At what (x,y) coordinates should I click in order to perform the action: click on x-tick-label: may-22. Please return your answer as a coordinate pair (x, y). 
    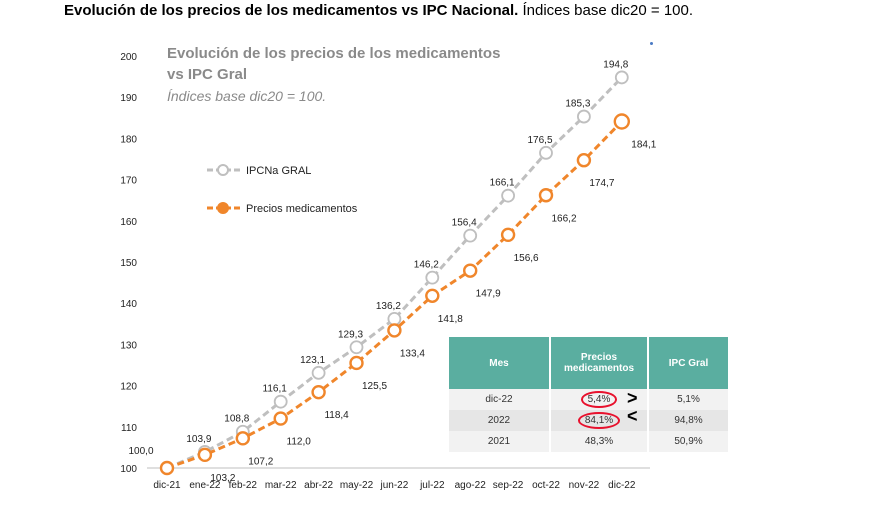
    Looking at the image, I should click on (357, 485).